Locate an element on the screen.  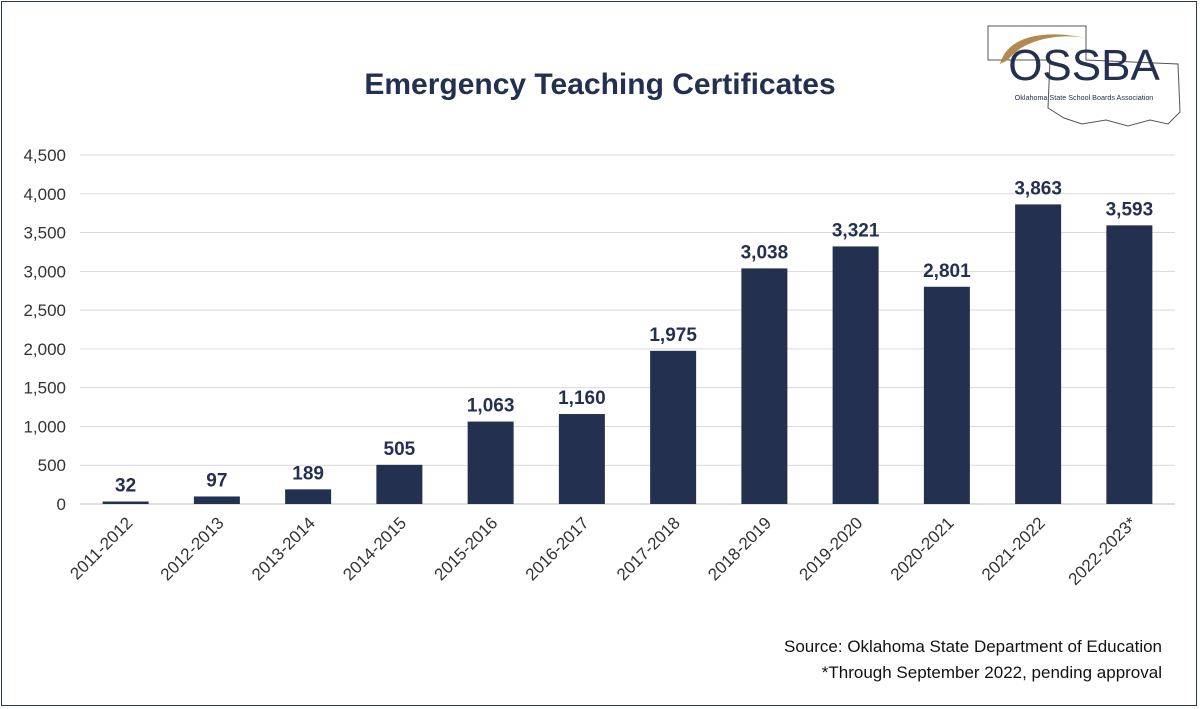
y-tick-label: 1,500 is located at coordinates (44, 388).